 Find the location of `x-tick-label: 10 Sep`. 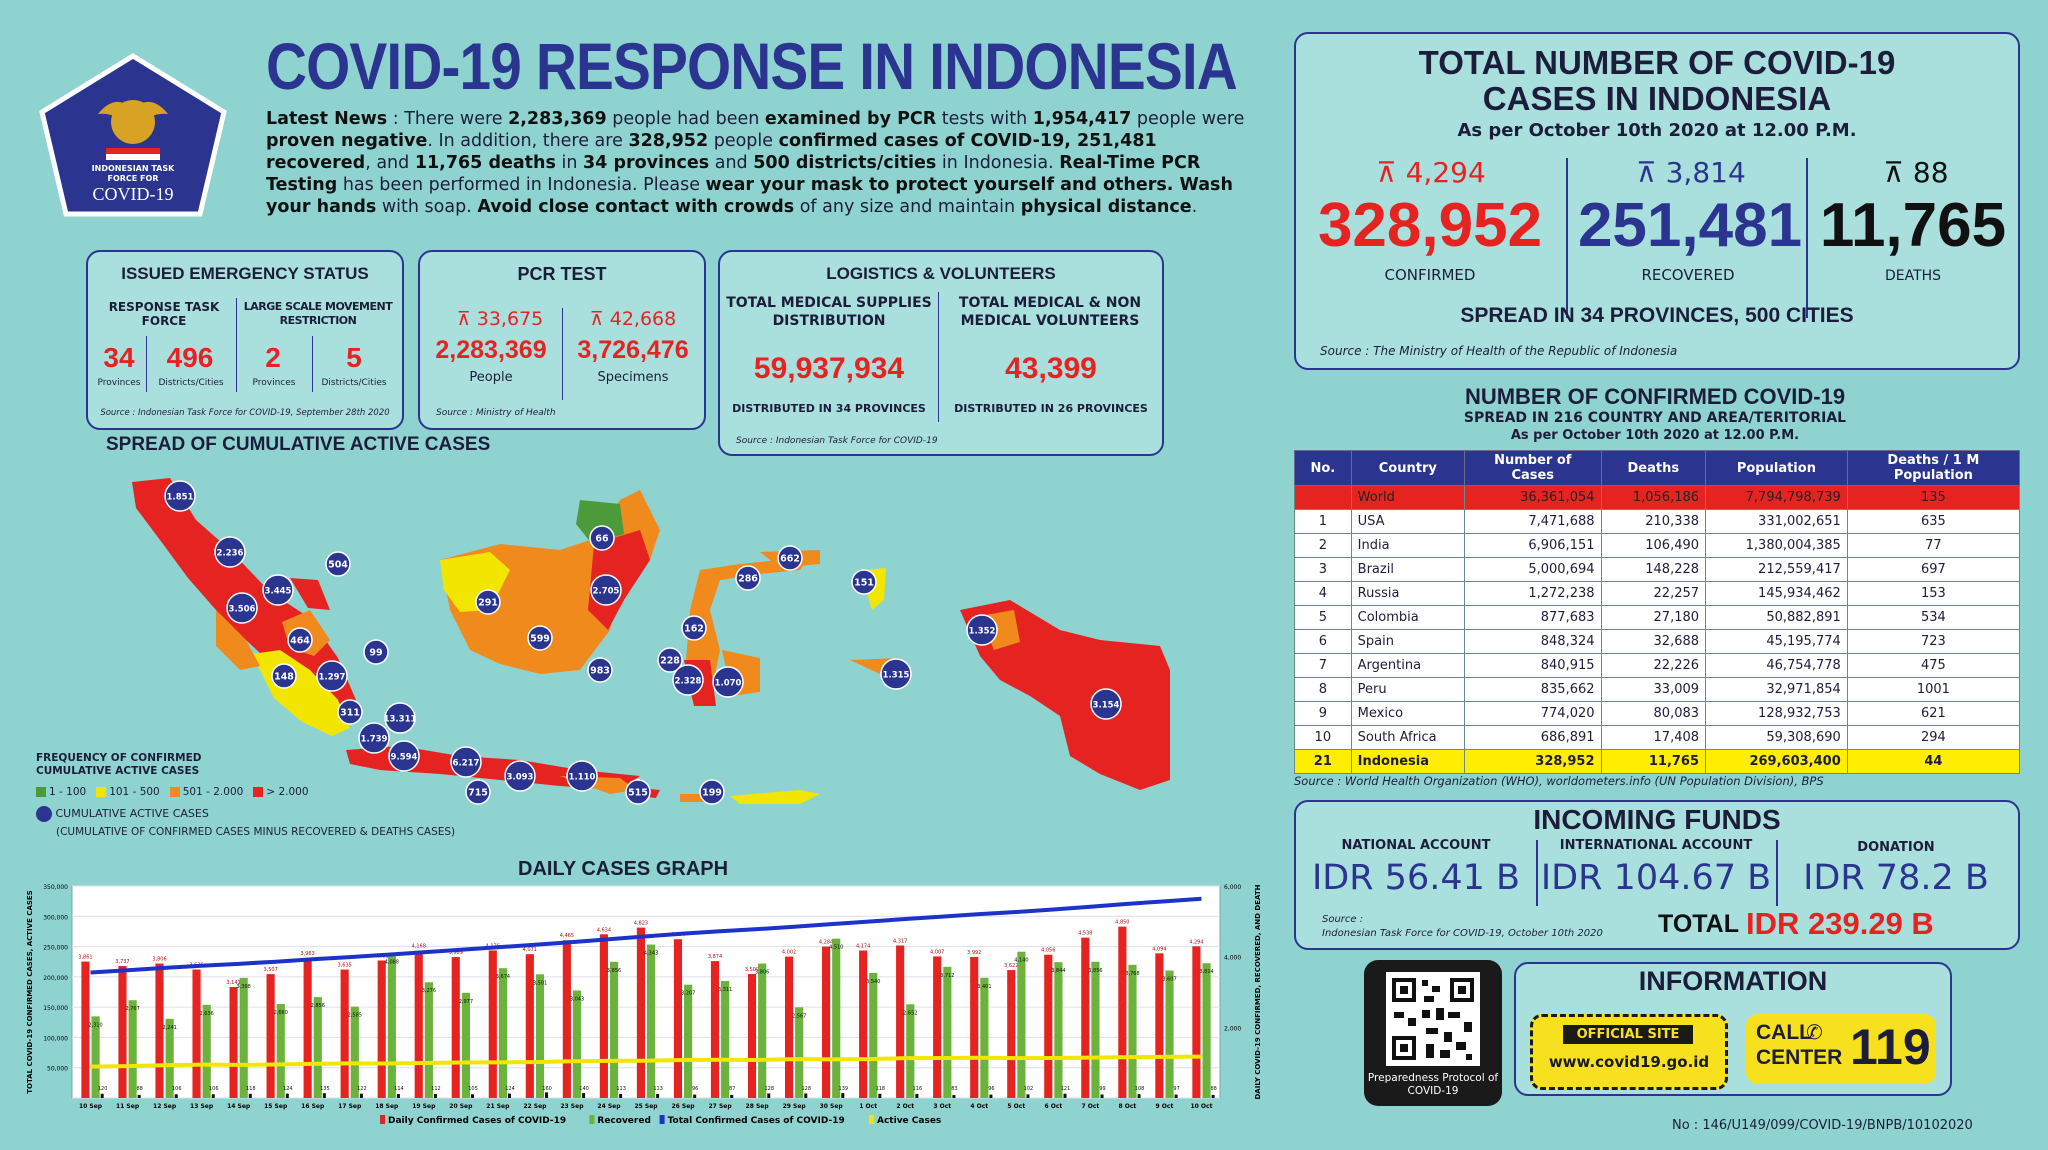

x-tick-label: 10 Sep is located at coordinates (91, 1106).